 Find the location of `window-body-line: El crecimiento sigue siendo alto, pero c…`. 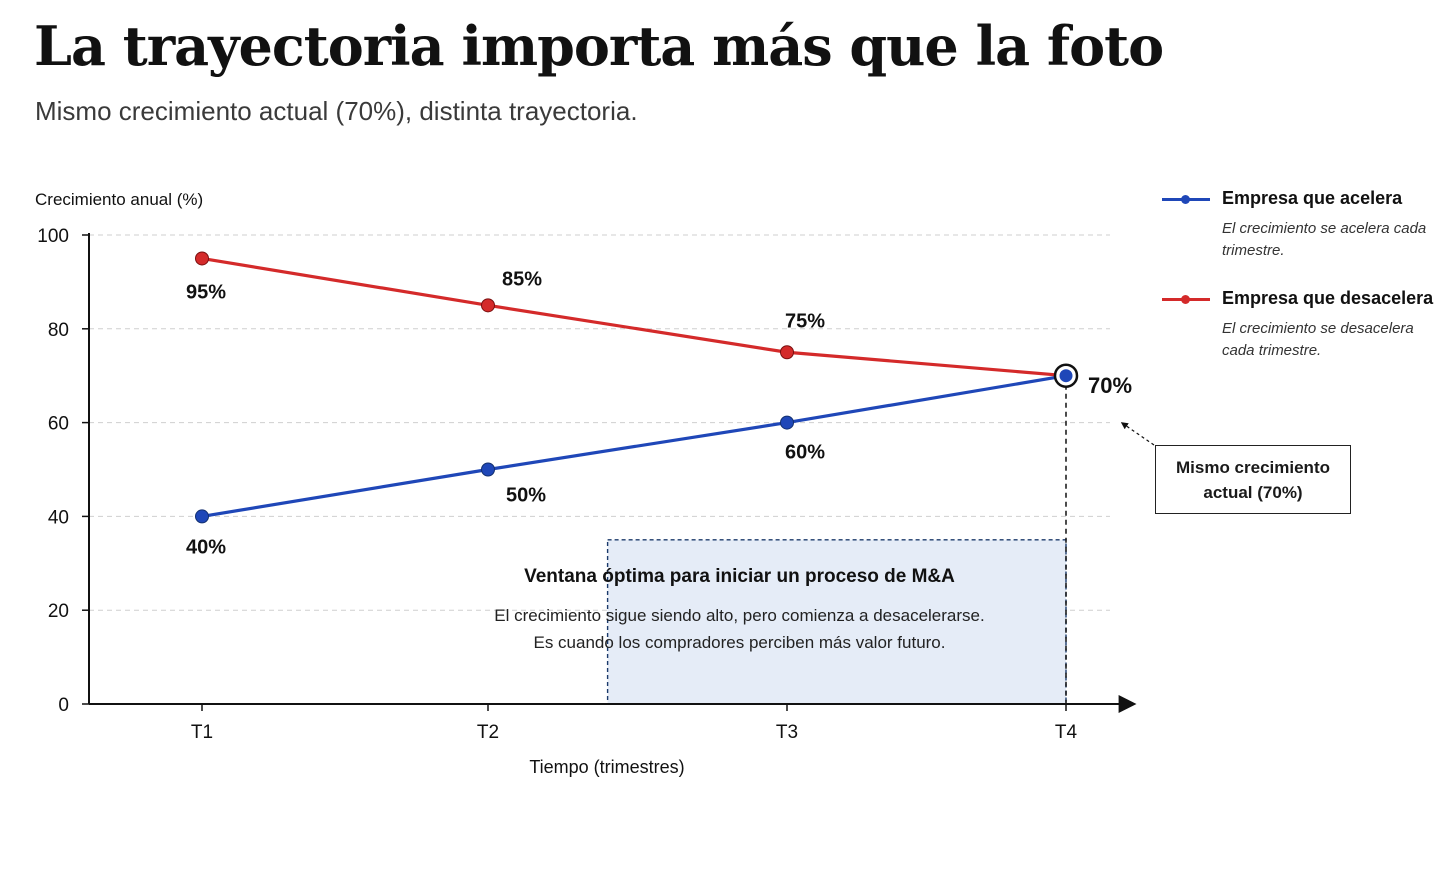

window-body-line: El crecimiento sigue siendo alto, pero c… is located at coordinates (739, 615).